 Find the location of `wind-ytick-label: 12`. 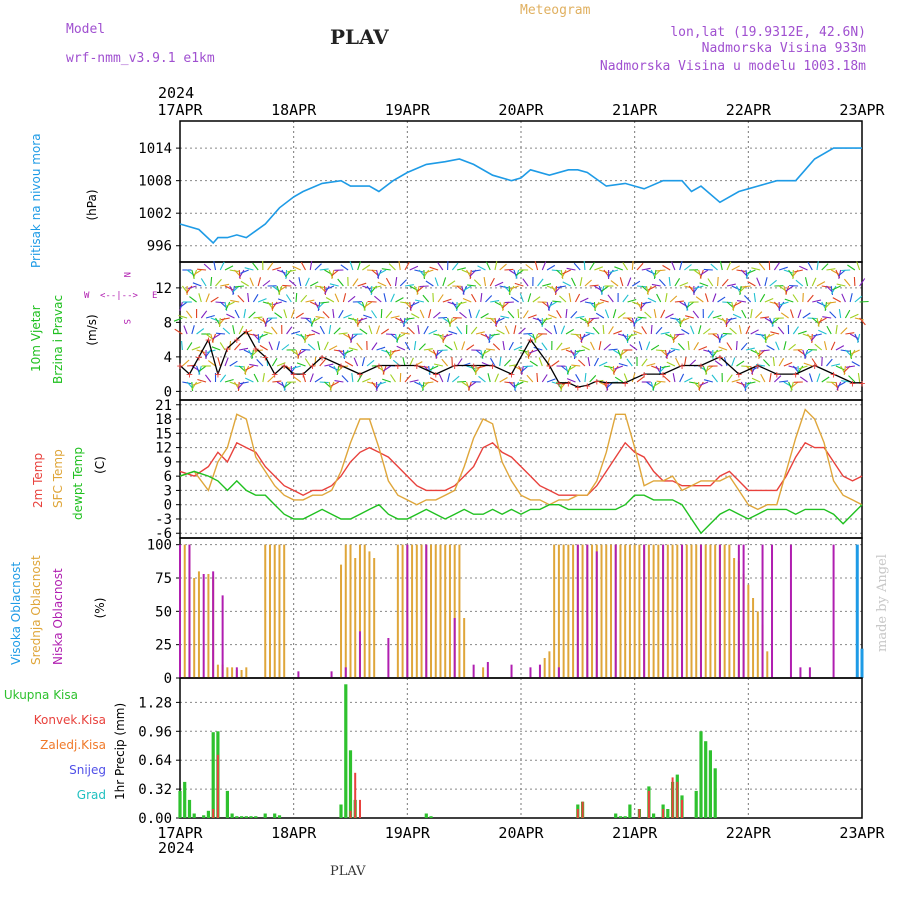

wind-ytick-label: 12 is located at coordinates (163, 289).